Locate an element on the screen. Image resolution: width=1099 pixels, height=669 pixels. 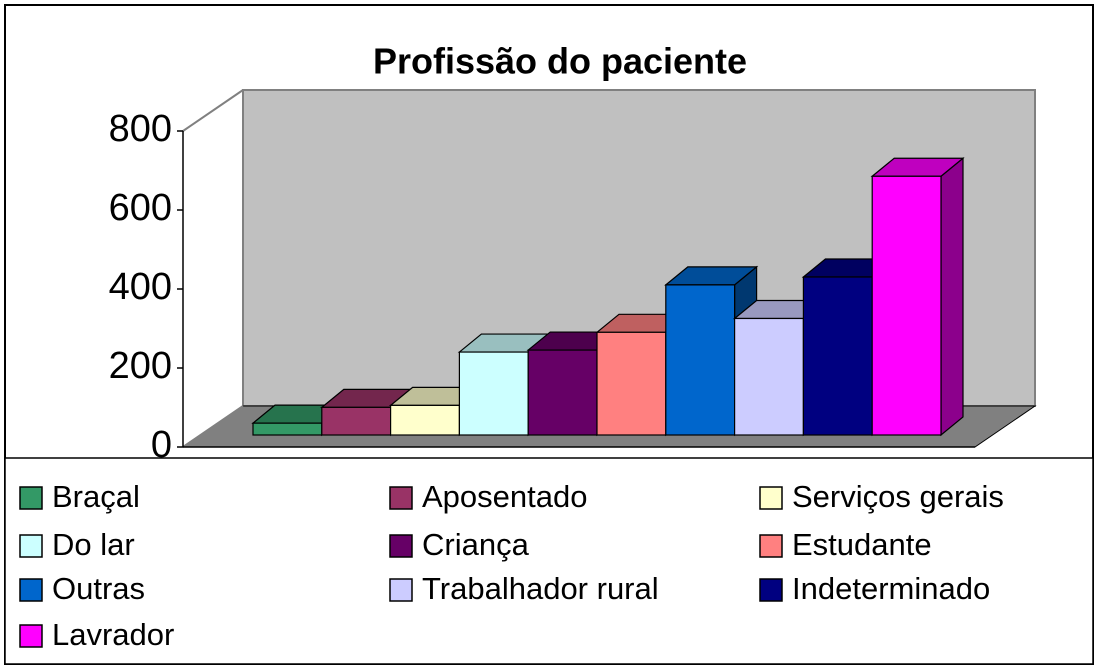
legend-label: Braçal is located at coordinates (96, 496).